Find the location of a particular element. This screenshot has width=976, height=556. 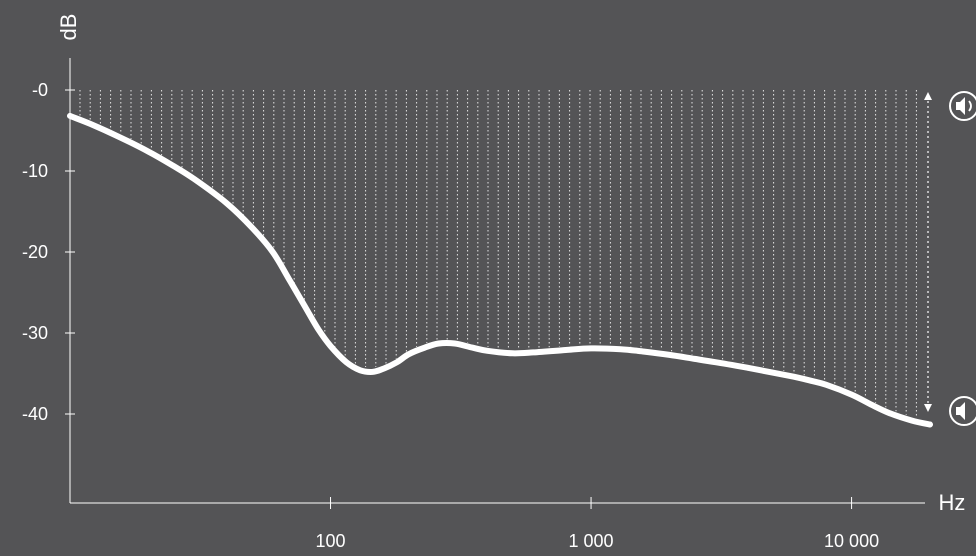

speaker-loud-icon is located at coordinates (962, 106).